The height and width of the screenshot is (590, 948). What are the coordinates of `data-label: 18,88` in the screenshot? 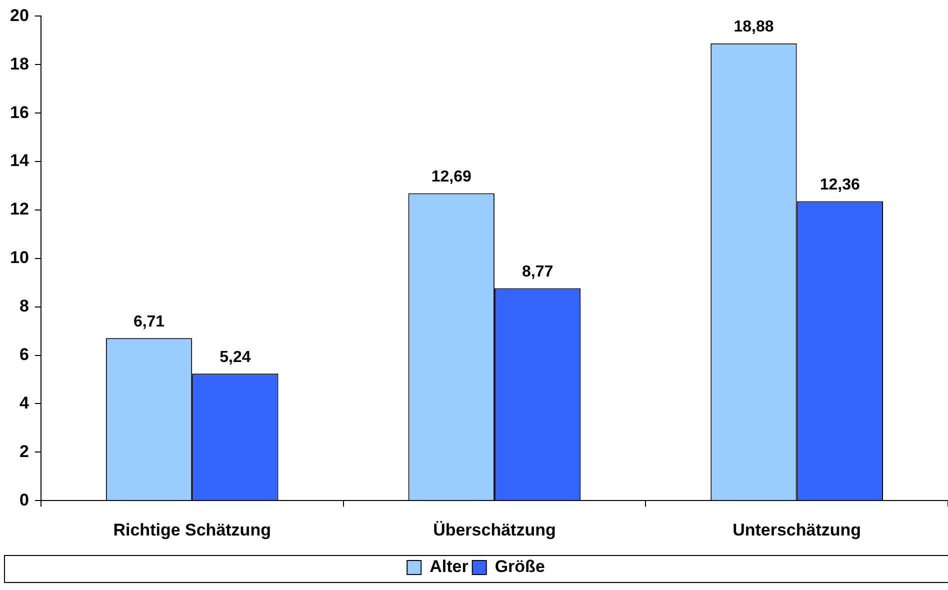 It's located at (754, 27).